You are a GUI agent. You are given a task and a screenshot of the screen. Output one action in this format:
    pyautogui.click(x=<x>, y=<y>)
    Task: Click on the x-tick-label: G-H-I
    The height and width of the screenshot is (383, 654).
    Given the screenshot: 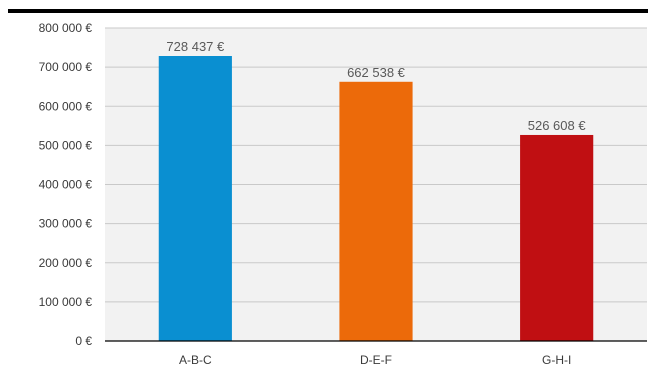 What is the action you would take?
    pyautogui.click(x=556, y=360)
    